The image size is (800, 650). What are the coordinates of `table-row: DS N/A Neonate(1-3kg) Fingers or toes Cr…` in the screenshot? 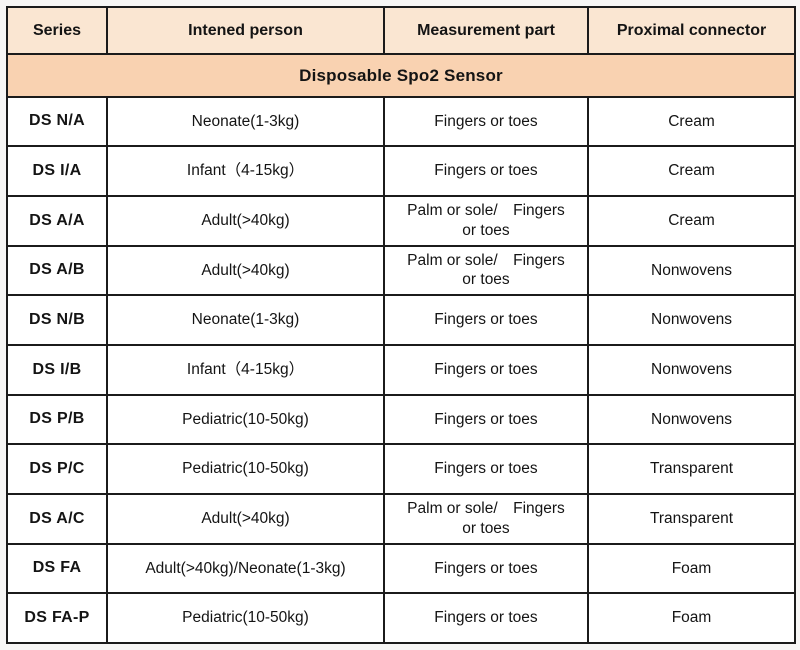 It's located at (401, 121).